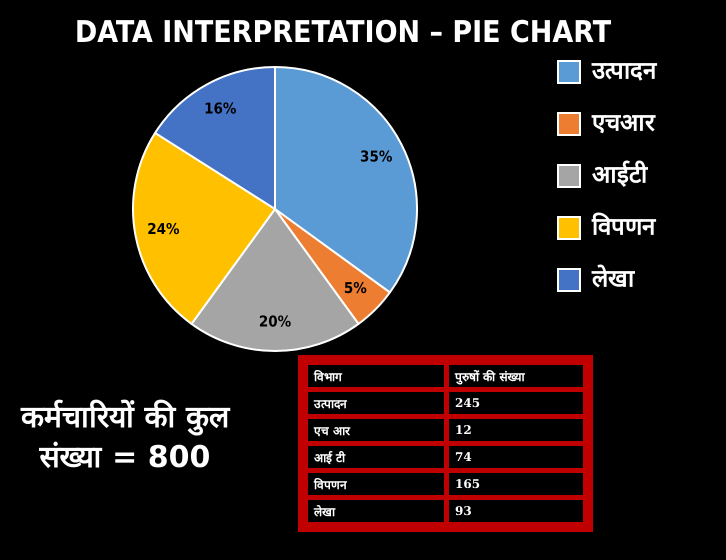  Describe the element at coordinates (516, 457) in the screenshot. I see `data-label: 74` at that location.